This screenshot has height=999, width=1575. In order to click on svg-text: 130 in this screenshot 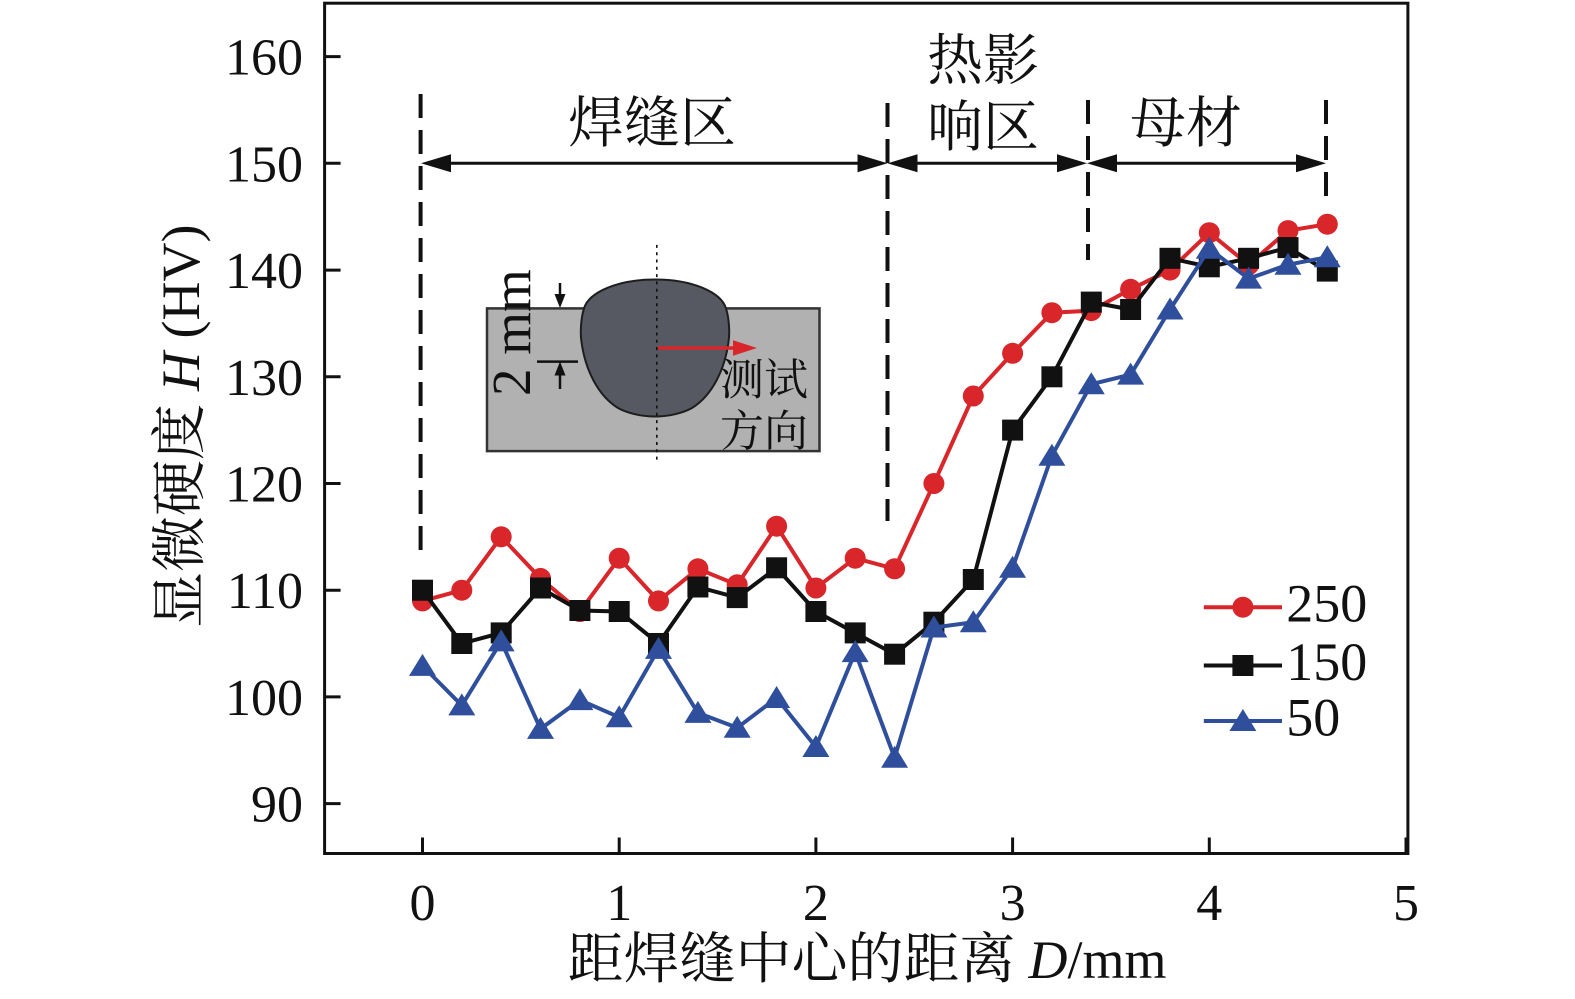, I will do `click(264, 378)`.